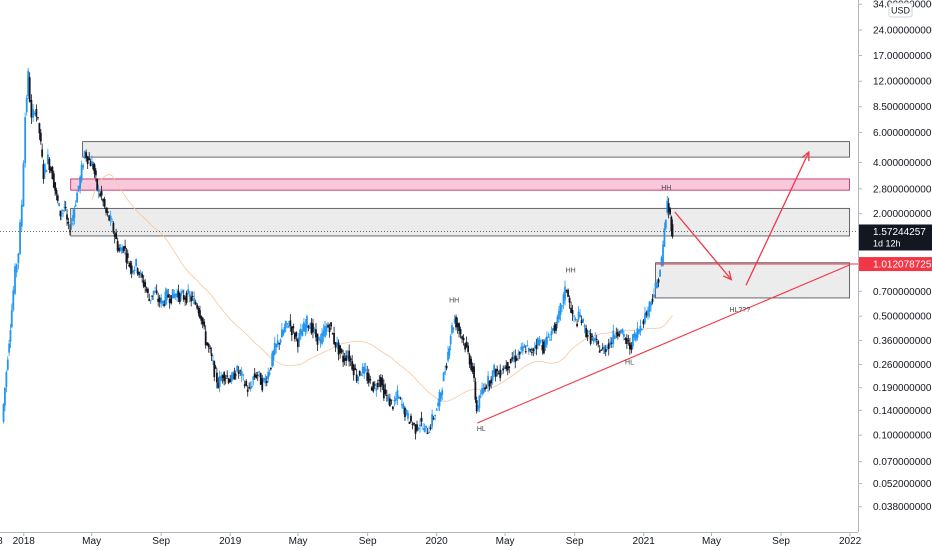 The height and width of the screenshot is (550, 932). Describe the element at coordinates (850, 541) in the screenshot. I see `time-tick-label: 2022` at that location.